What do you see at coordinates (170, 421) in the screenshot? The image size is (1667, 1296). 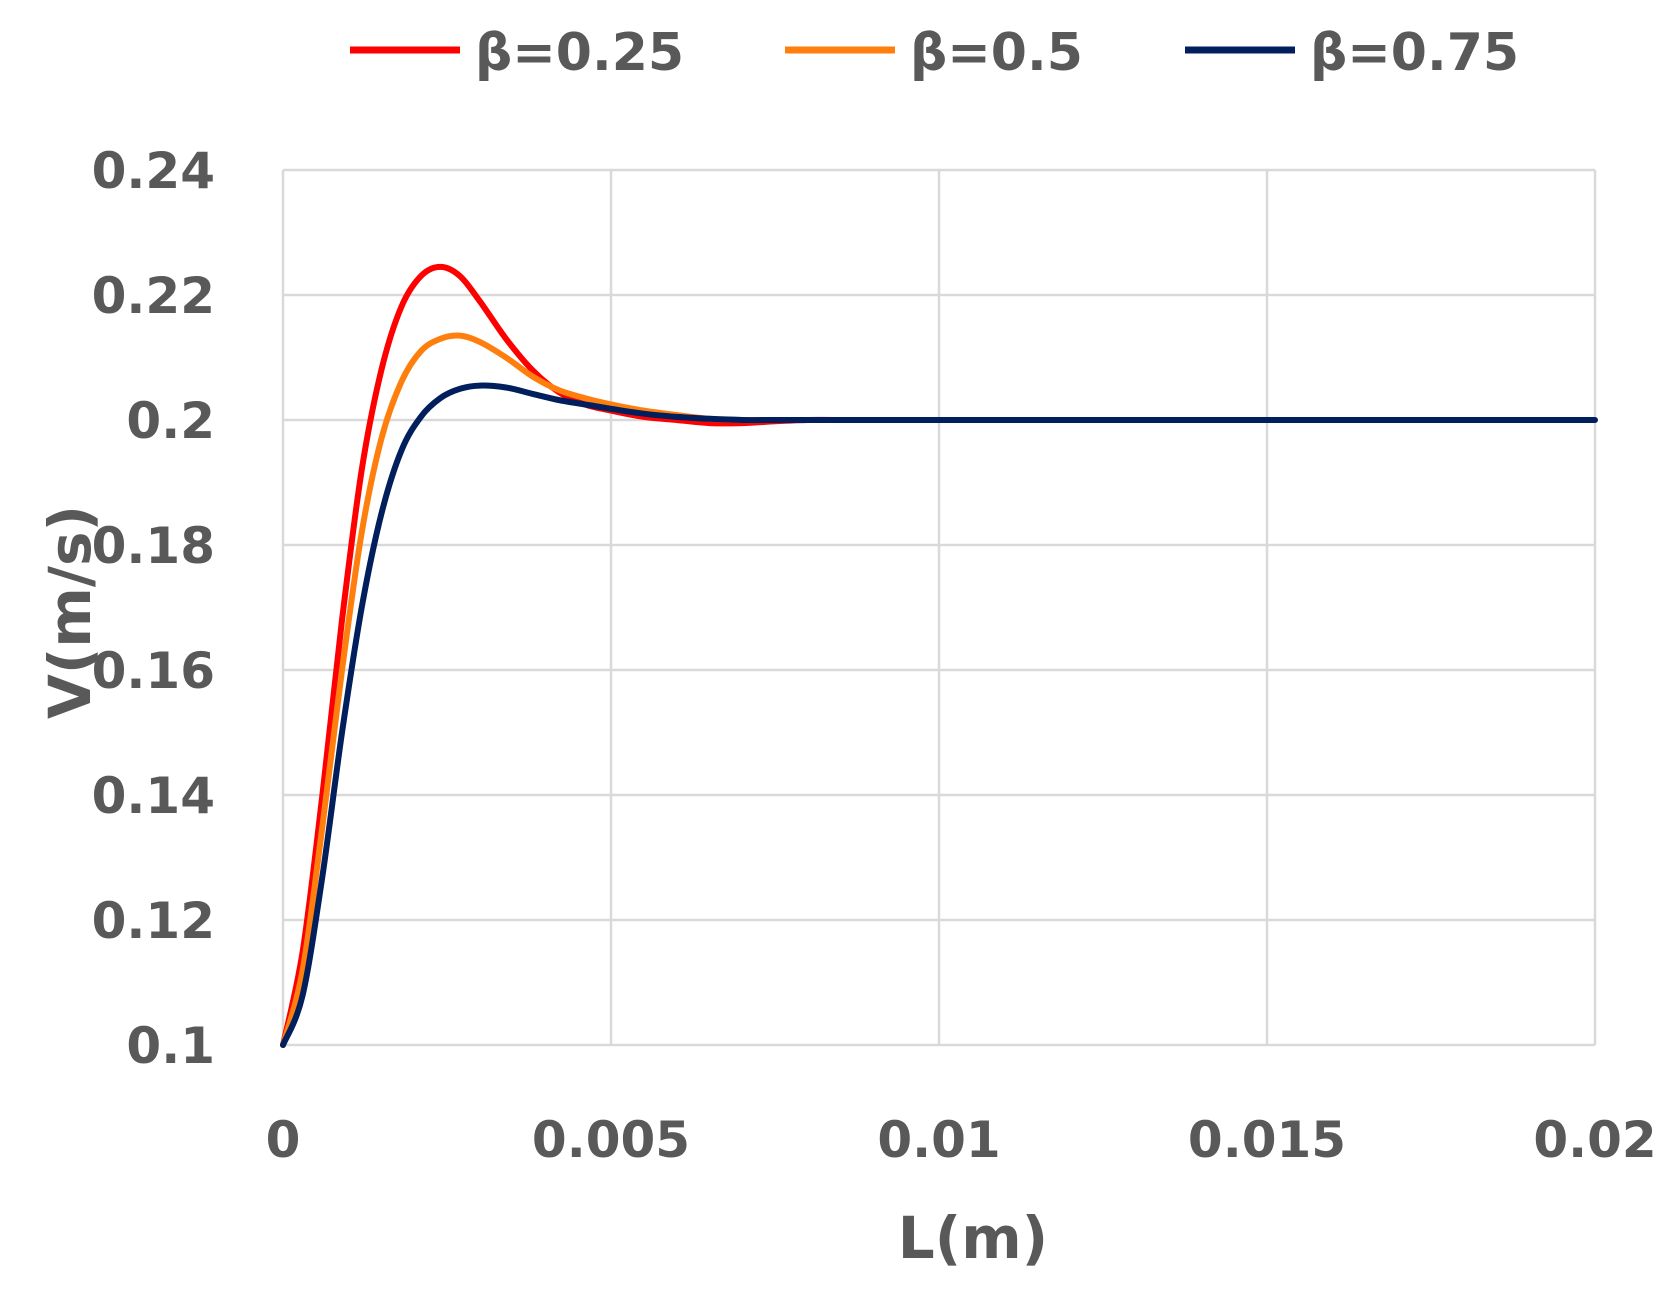 I see `y-tick-label: 0.2` at bounding box center [170, 421].